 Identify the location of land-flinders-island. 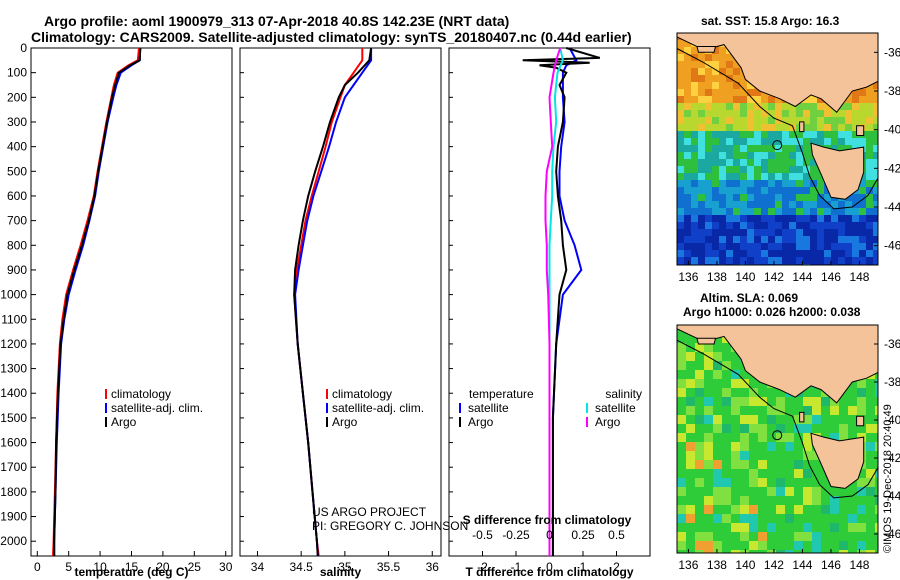
(860, 421).